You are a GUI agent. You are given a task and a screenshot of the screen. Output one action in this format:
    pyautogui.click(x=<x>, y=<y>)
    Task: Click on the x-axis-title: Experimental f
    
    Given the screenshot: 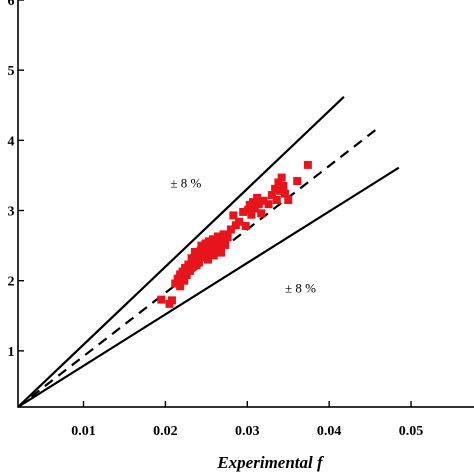 What is the action you would take?
    pyautogui.click(x=270, y=462)
    